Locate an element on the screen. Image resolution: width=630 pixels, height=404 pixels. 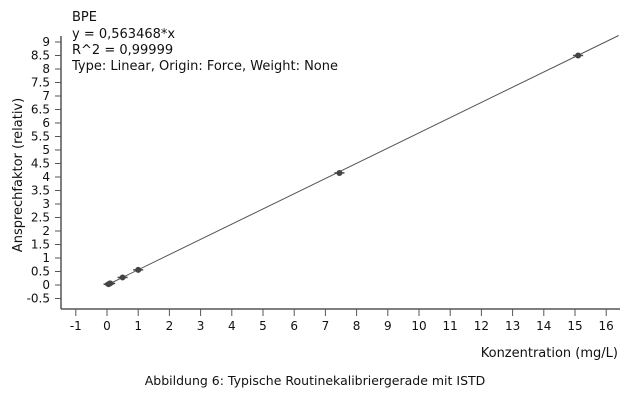
x-tick-label: 9 is located at coordinates (388, 326).